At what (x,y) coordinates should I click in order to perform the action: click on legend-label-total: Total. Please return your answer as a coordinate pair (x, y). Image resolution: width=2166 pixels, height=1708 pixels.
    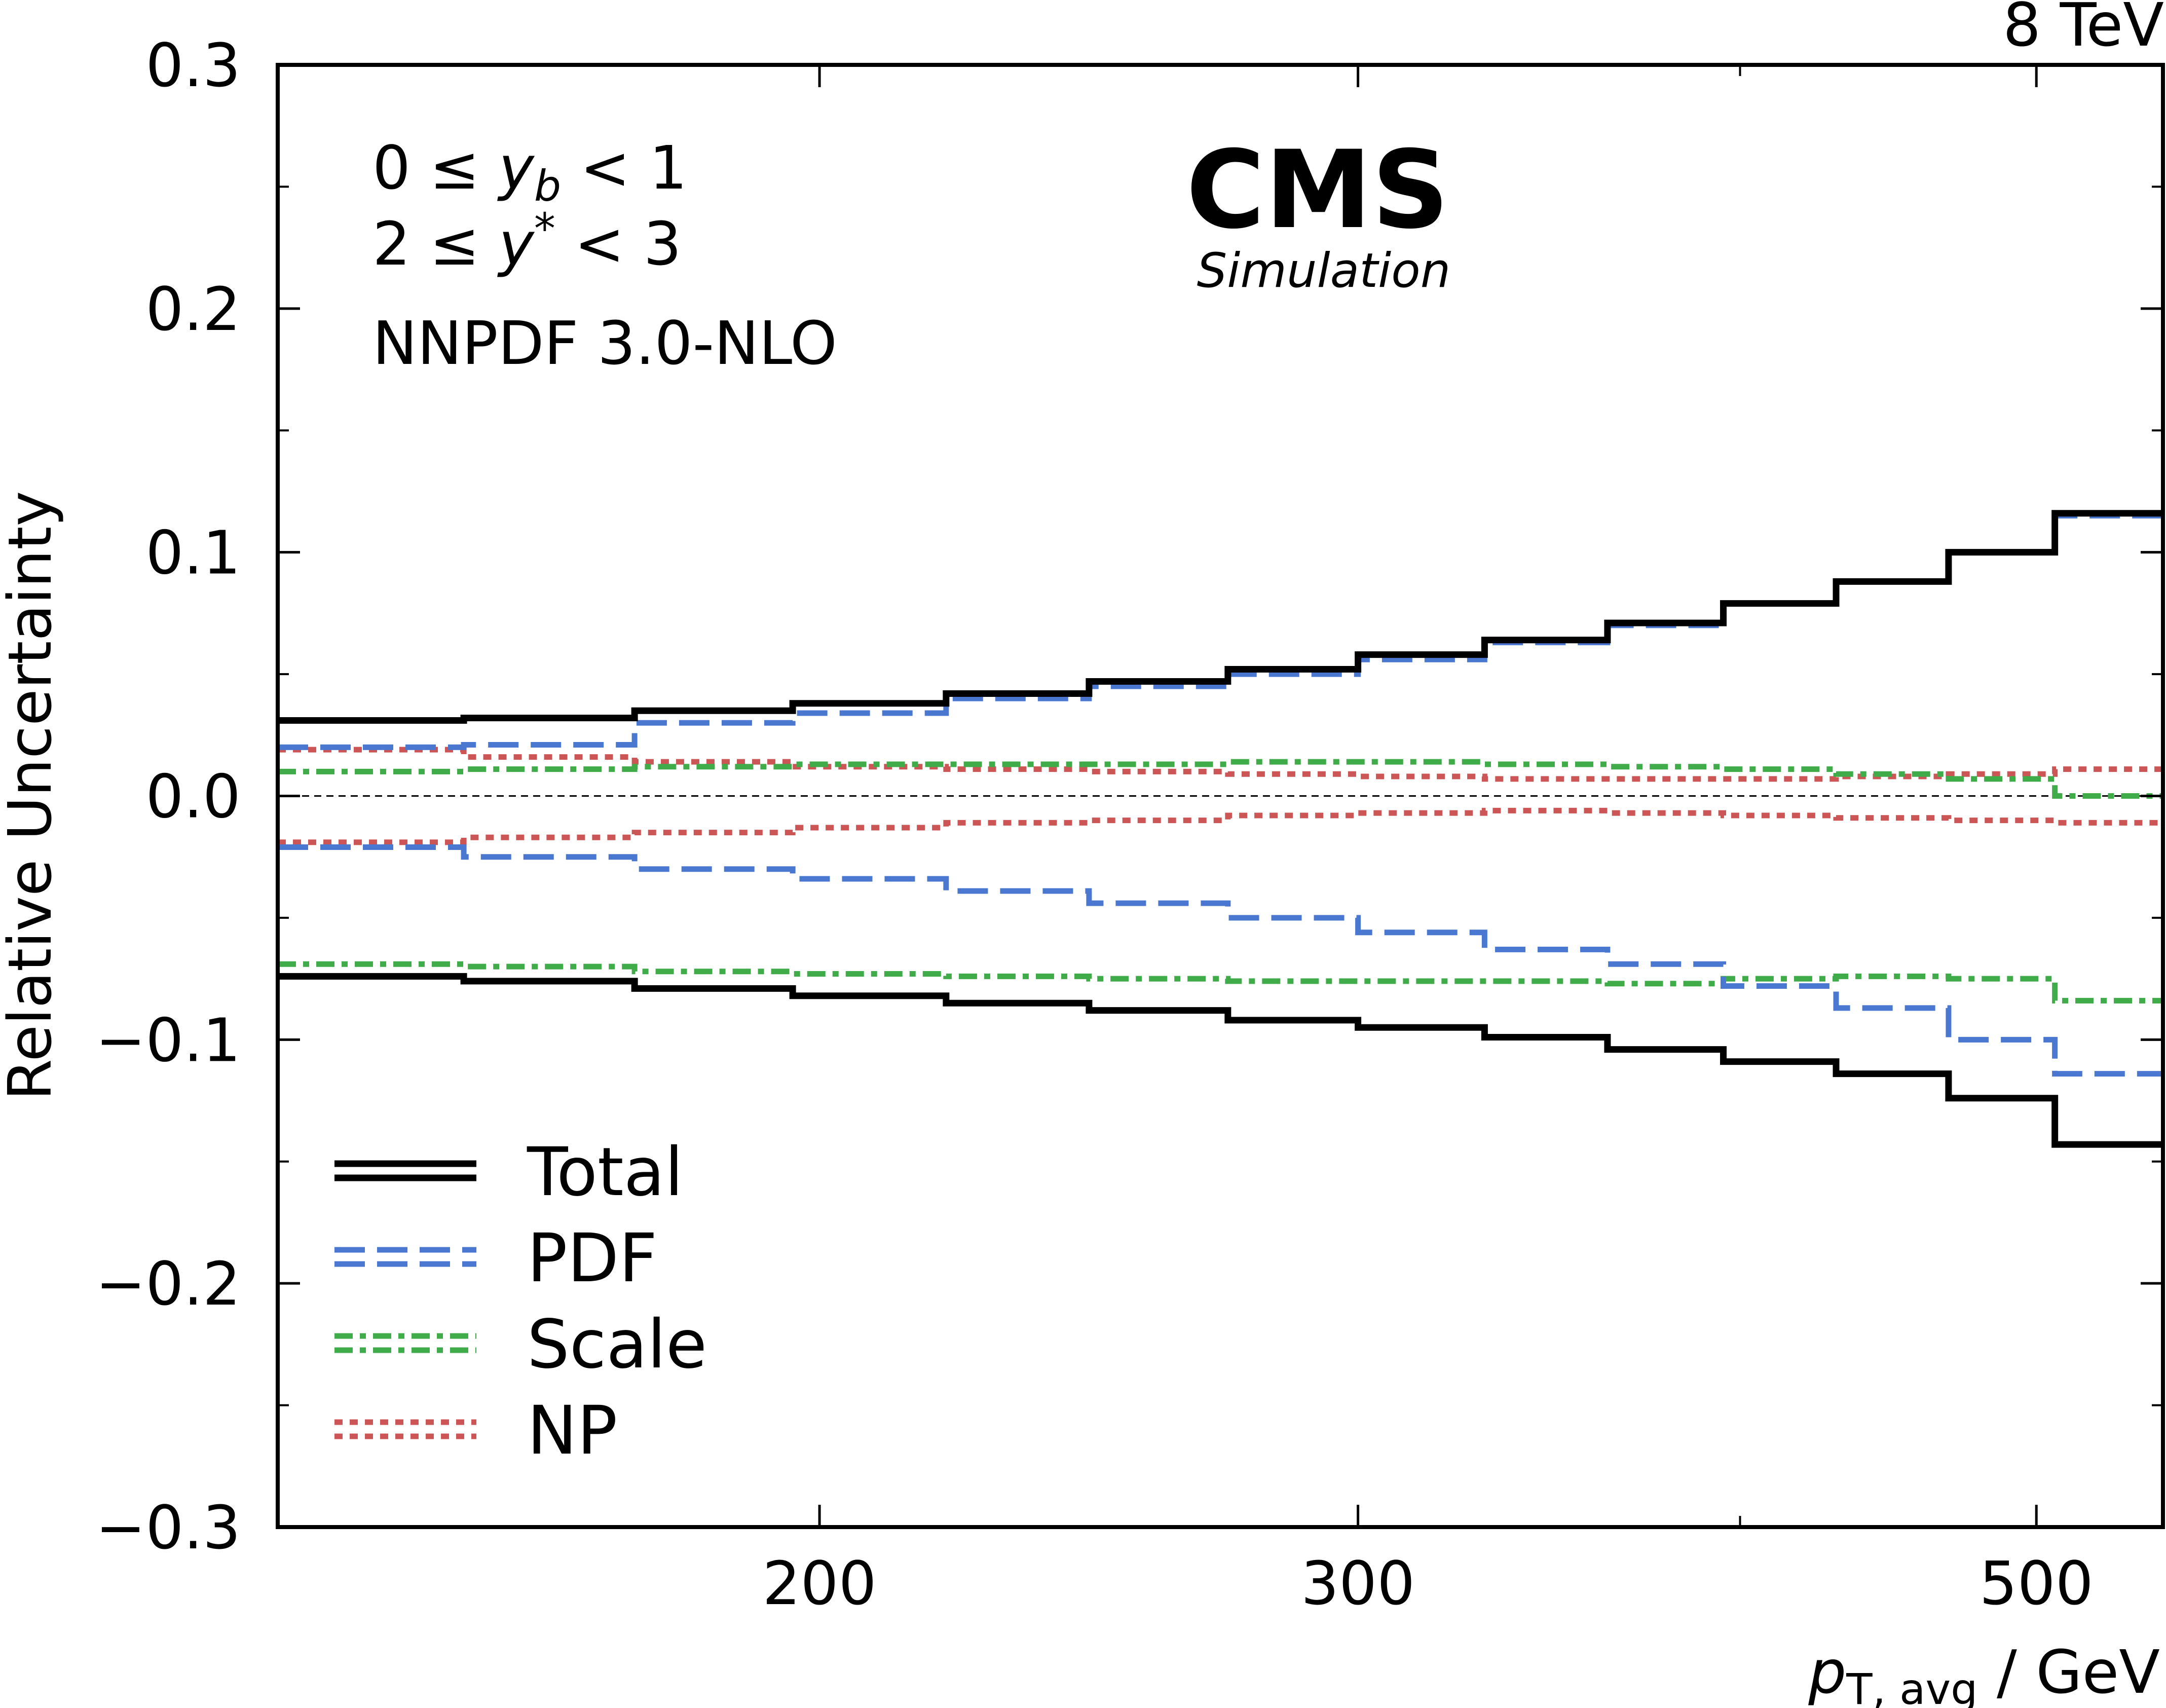
    Looking at the image, I should click on (605, 1172).